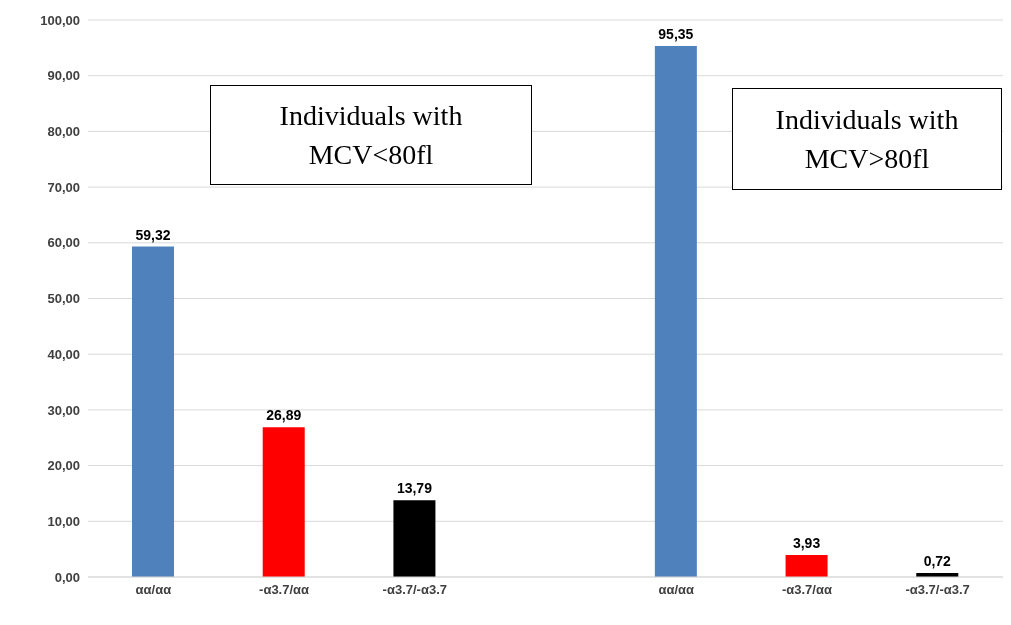  What do you see at coordinates (63, 243) in the screenshot?
I see `y-tick-label: 60,00` at bounding box center [63, 243].